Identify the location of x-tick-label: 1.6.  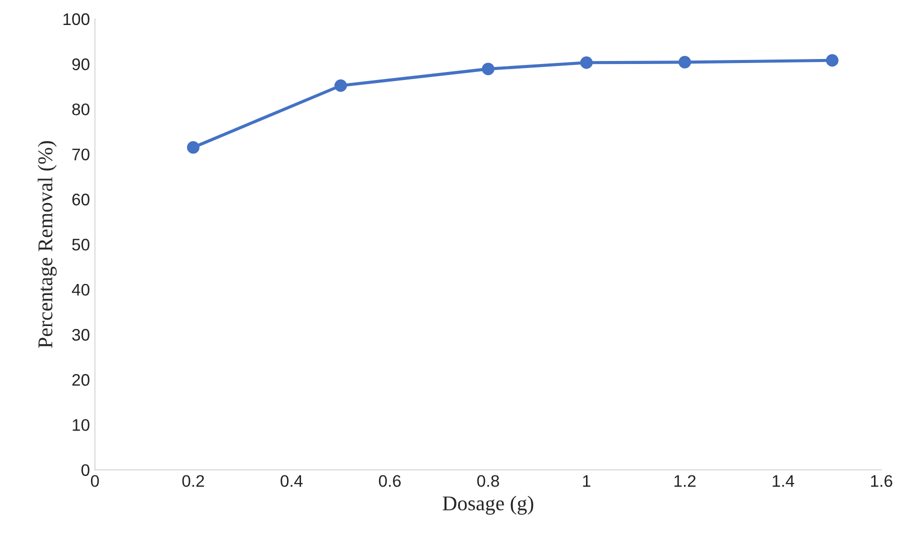
(881, 481).